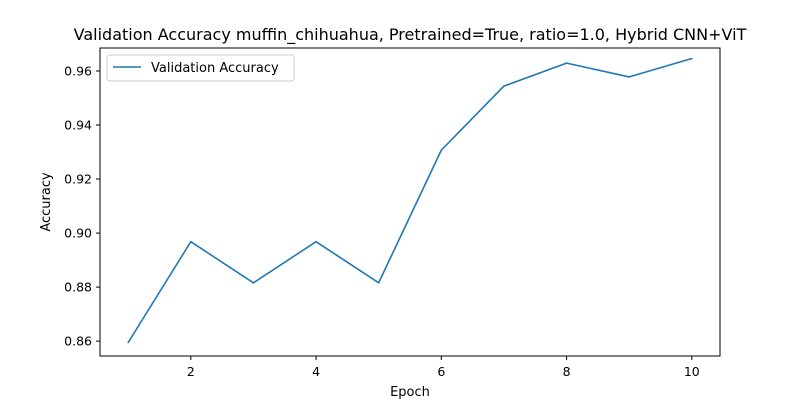 Image resolution: width=800 pixels, height=400 pixels. Describe the element at coordinates (82, 206) in the screenshot. I see `y-axis-ticks: 0.86 0.88 0.90 0.92 0.94 0.96` at that location.